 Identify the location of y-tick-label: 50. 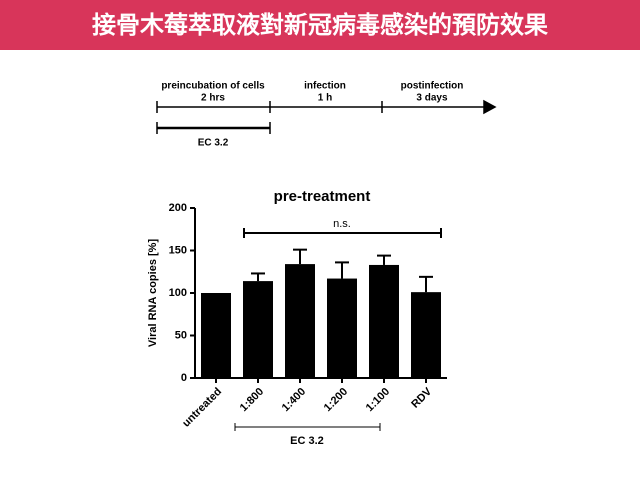
(181, 335).